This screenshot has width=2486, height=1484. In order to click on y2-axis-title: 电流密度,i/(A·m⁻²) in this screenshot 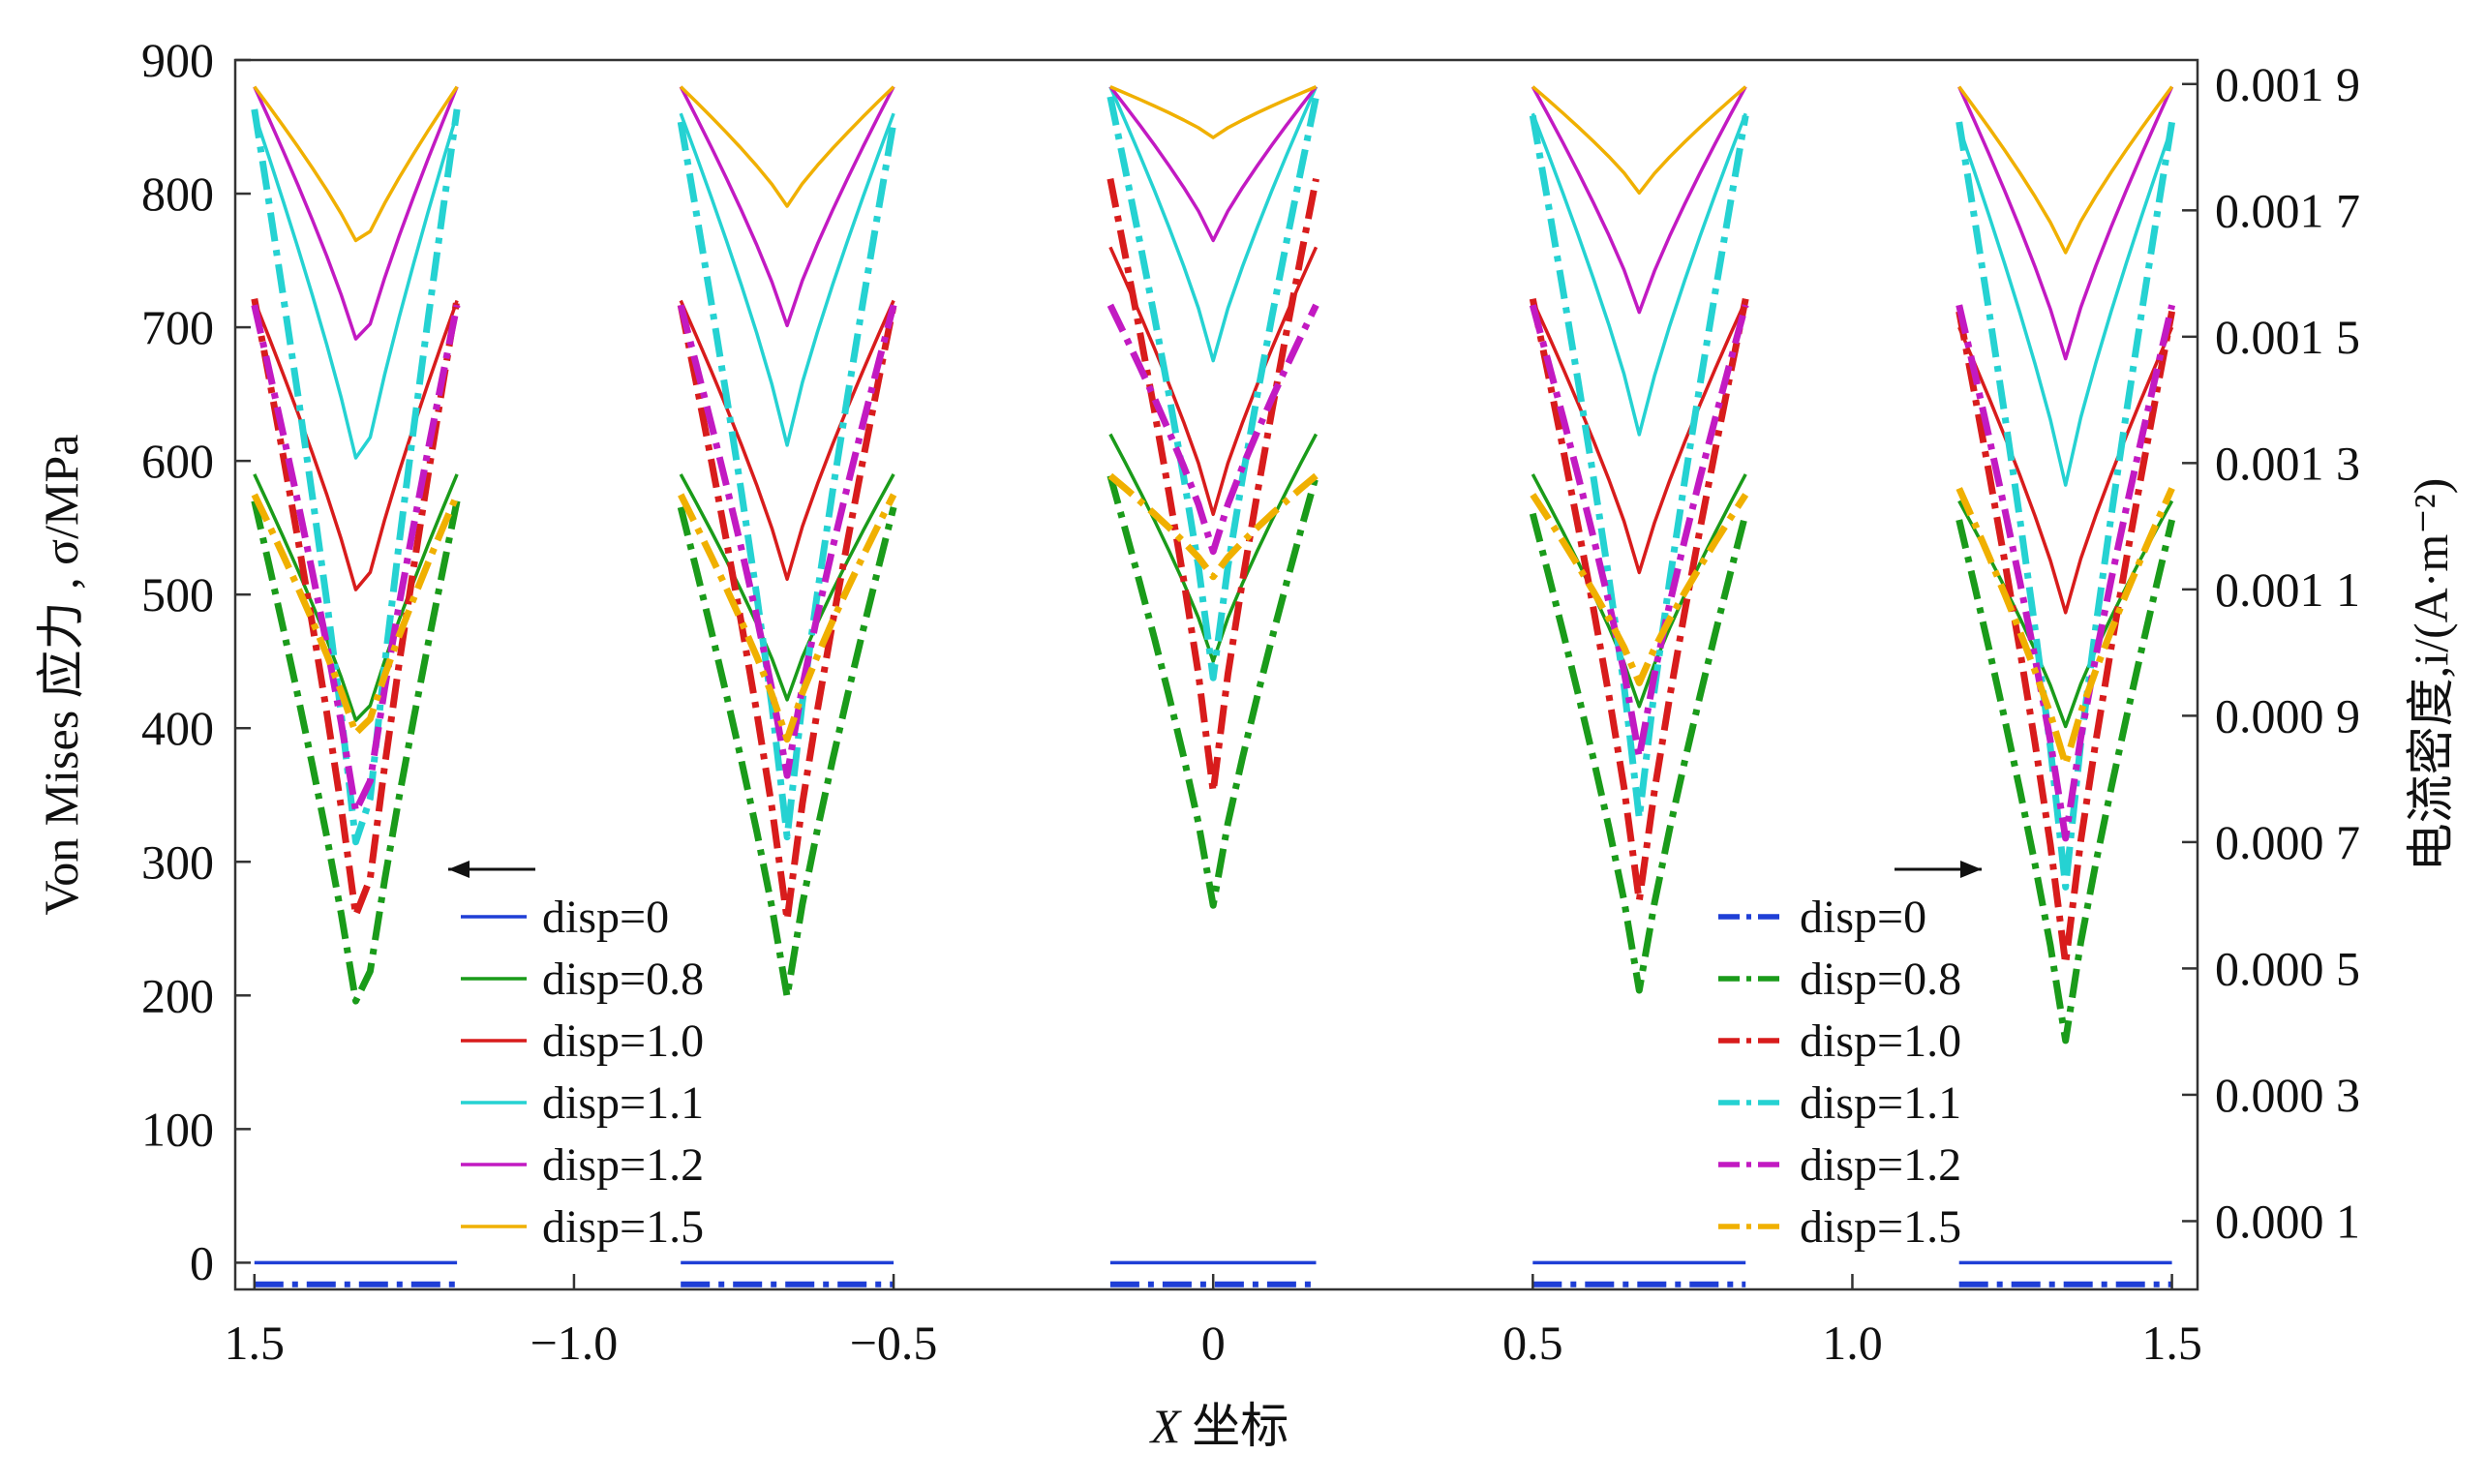, I will do `click(2431, 675)`.